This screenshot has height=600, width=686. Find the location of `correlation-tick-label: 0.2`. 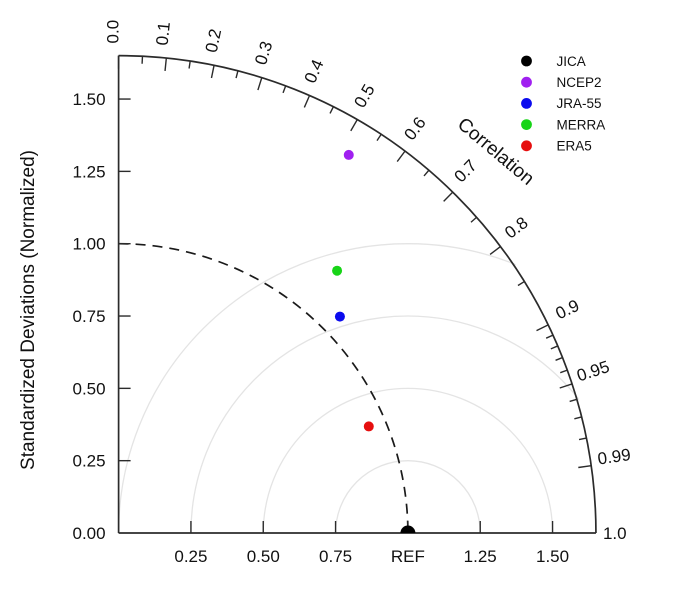

correlation-tick-label: 0.2 is located at coordinates (213, 40).